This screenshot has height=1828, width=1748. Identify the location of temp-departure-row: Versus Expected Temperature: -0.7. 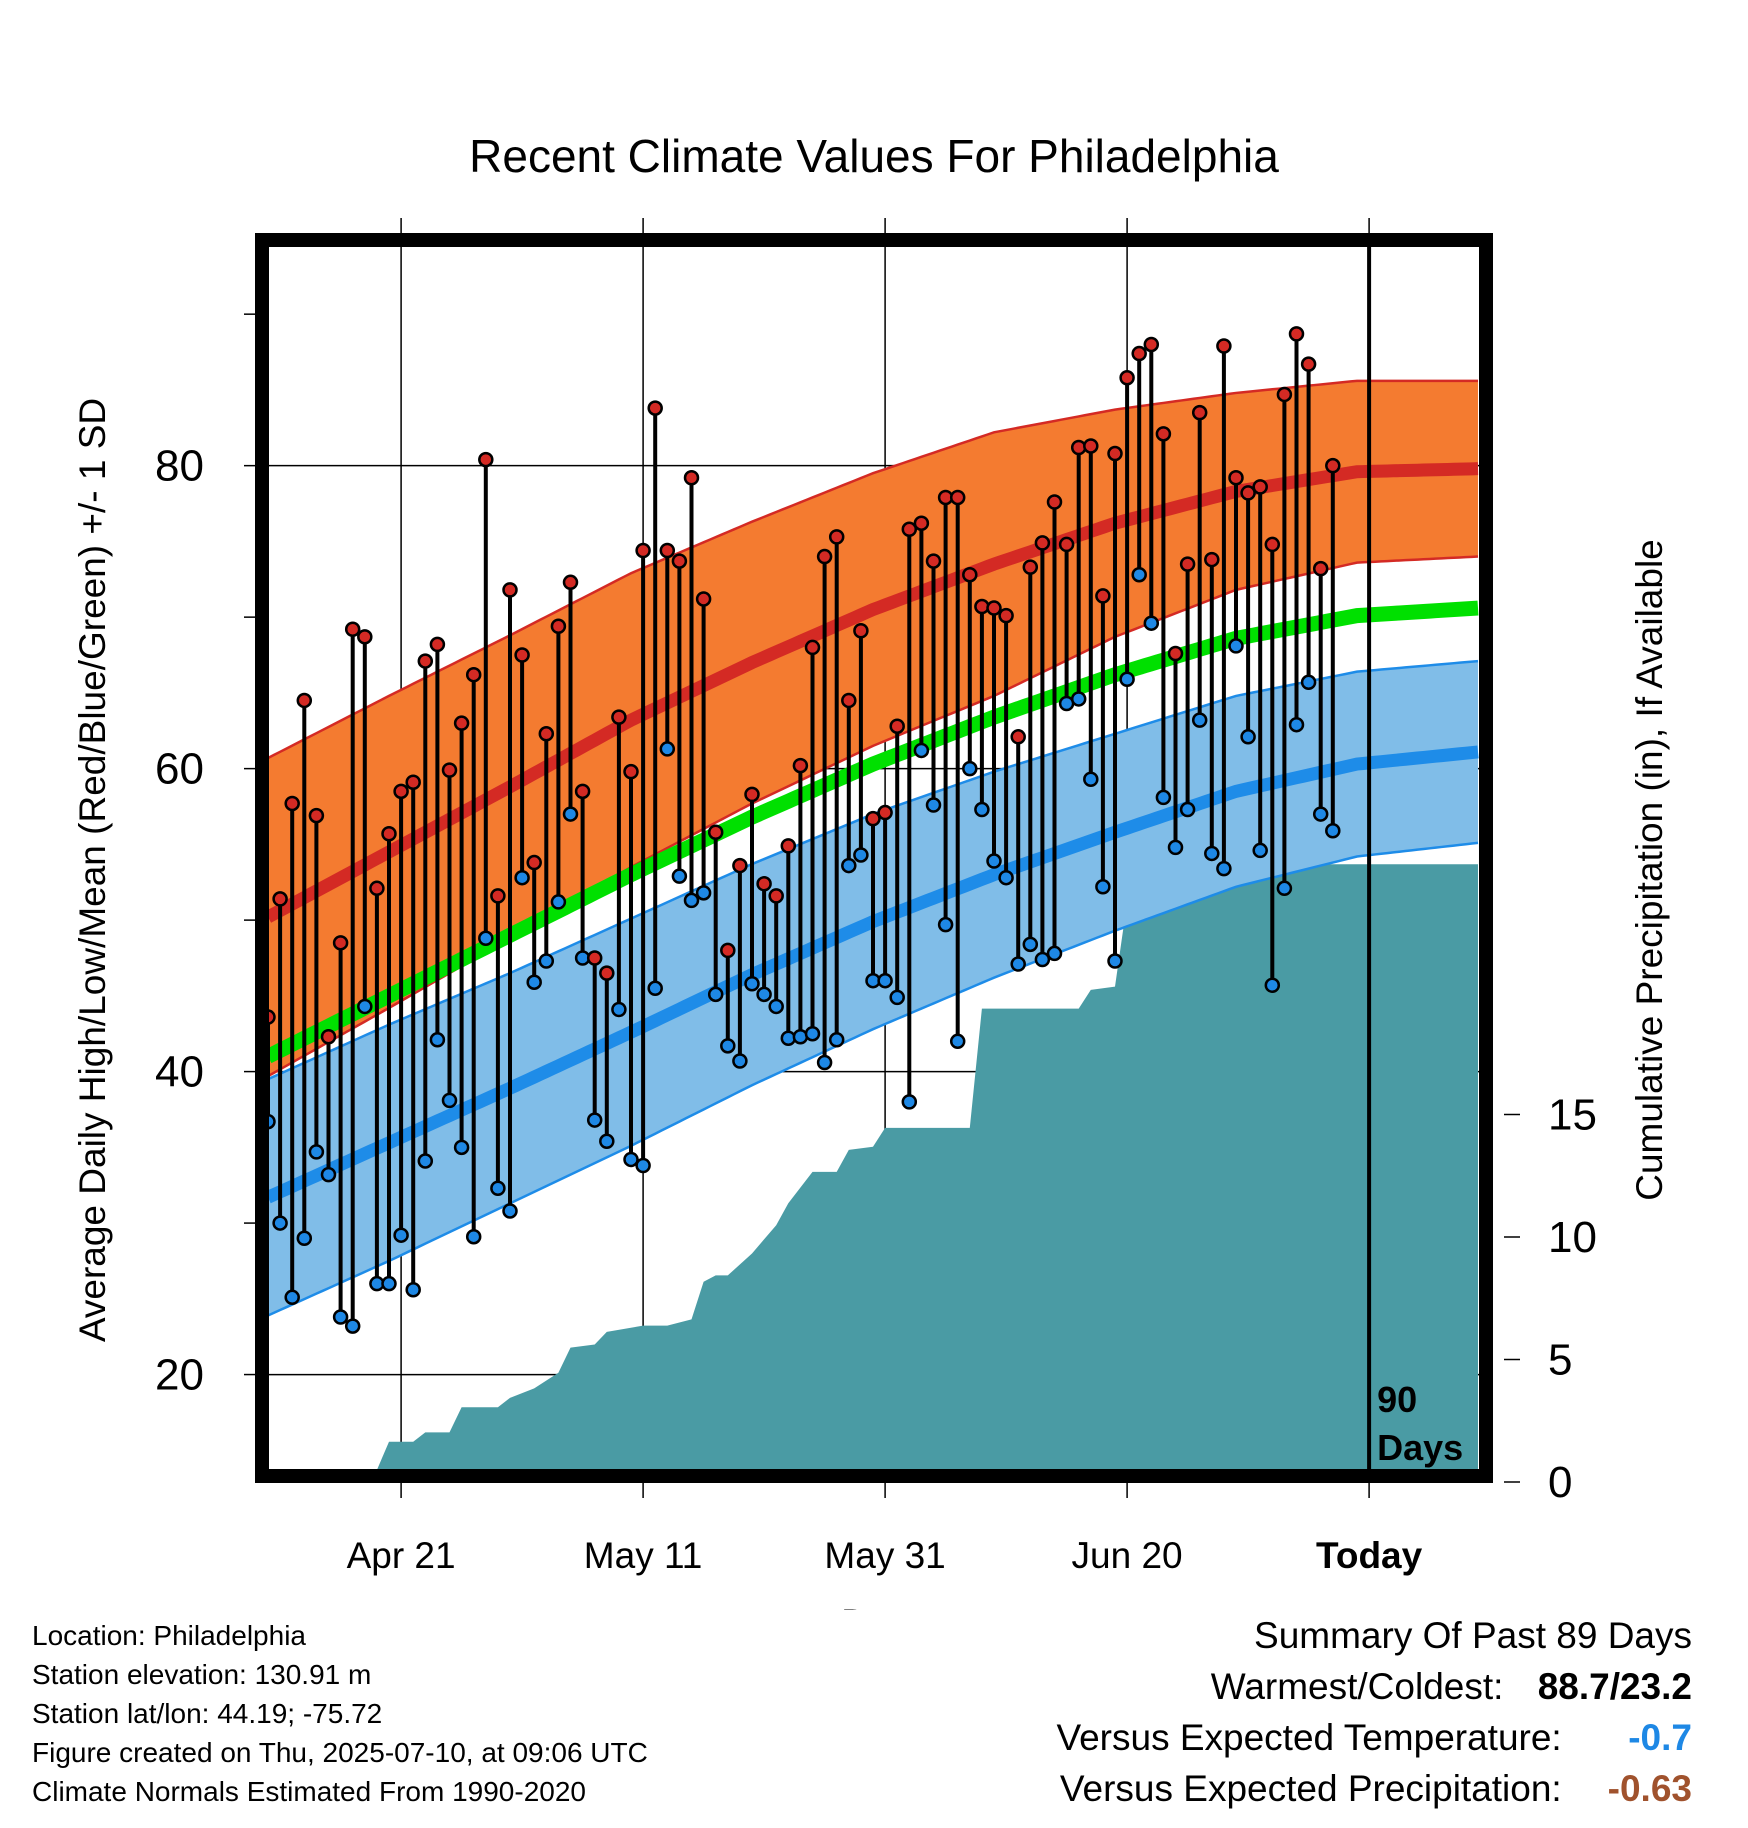
(1374, 1737).